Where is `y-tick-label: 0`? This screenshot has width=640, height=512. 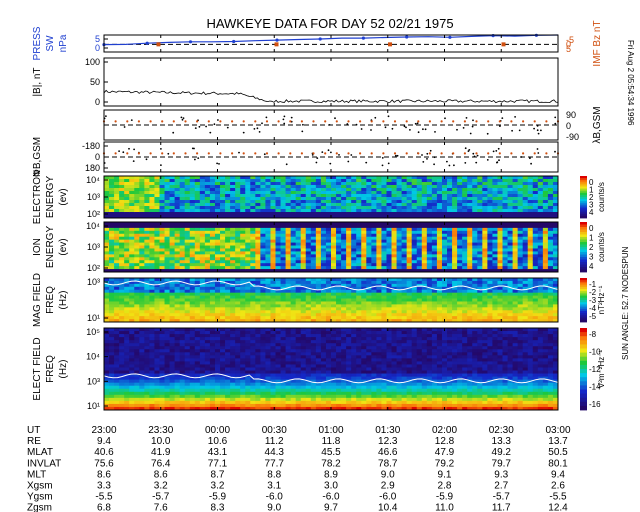 y-tick-label: 0 is located at coordinates (97, 157).